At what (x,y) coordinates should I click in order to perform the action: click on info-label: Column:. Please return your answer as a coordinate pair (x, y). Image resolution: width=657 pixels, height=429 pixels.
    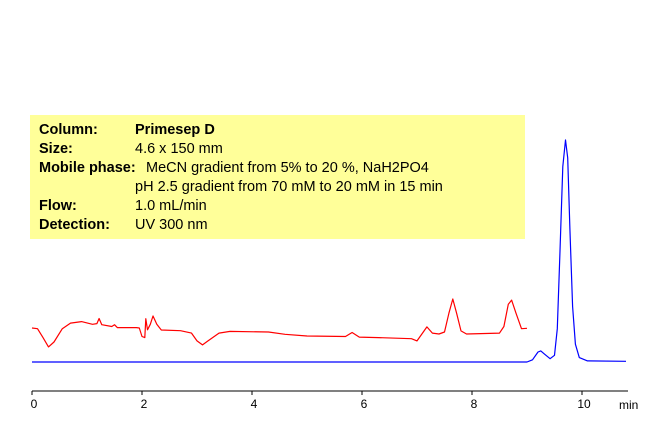
    Looking at the image, I should click on (68, 130).